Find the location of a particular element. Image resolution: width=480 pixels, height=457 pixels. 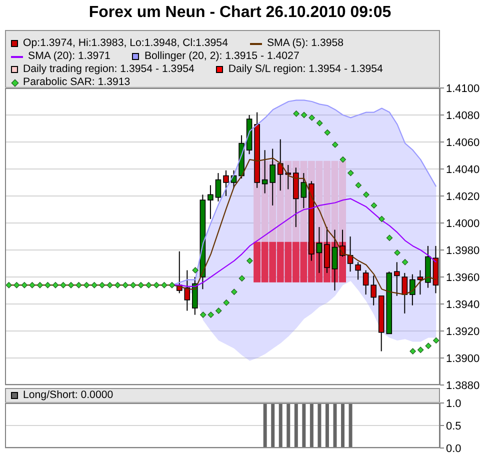

y-tick-label: 1.3940 is located at coordinates (463, 304).